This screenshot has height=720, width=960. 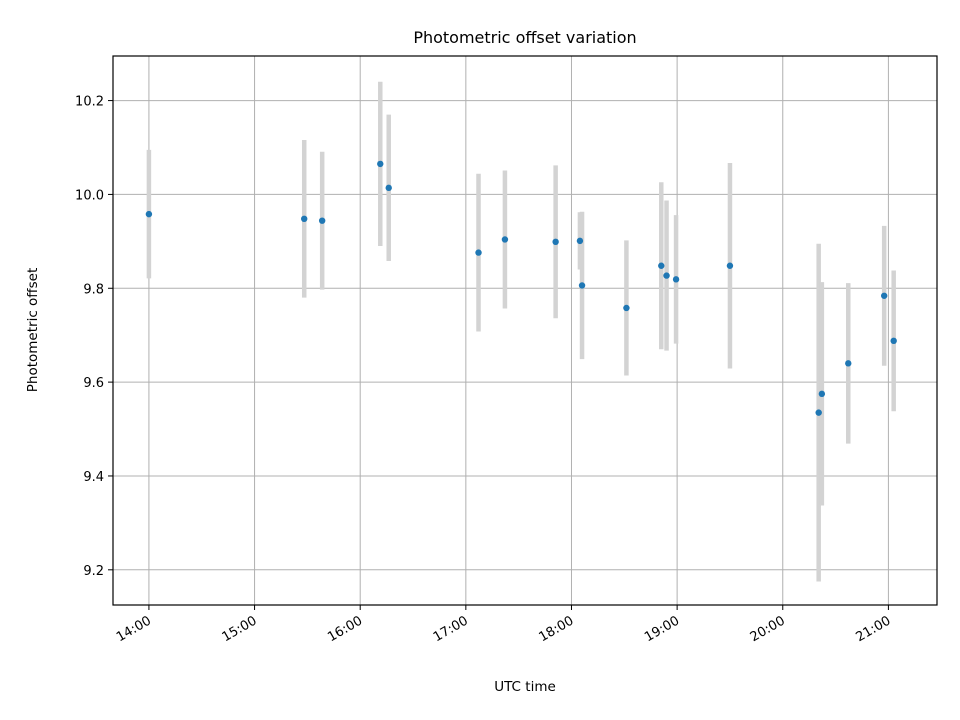 What do you see at coordinates (89, 102) in the screenshot?
I see `y-tick-label: 10.2` at bounding box center [89, 102].